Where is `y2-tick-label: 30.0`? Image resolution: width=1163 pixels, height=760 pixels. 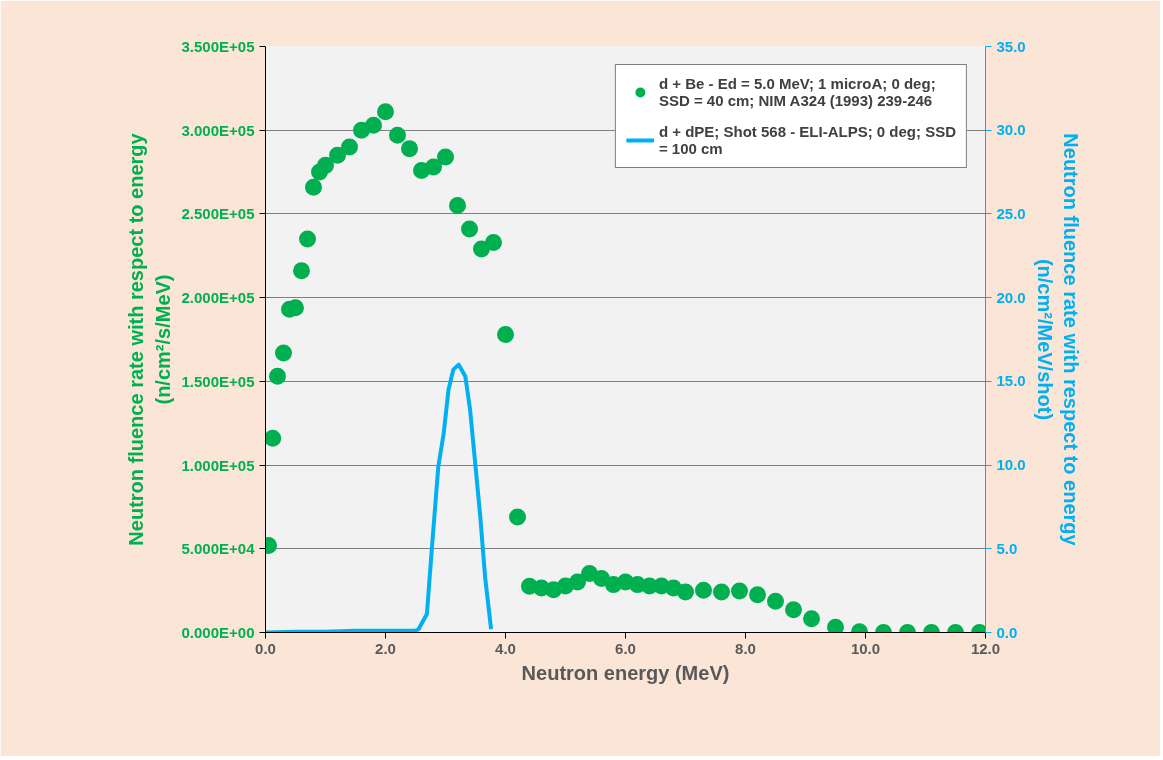 y2-tick-label: 30.0 is located at coordinates (1011, 130).